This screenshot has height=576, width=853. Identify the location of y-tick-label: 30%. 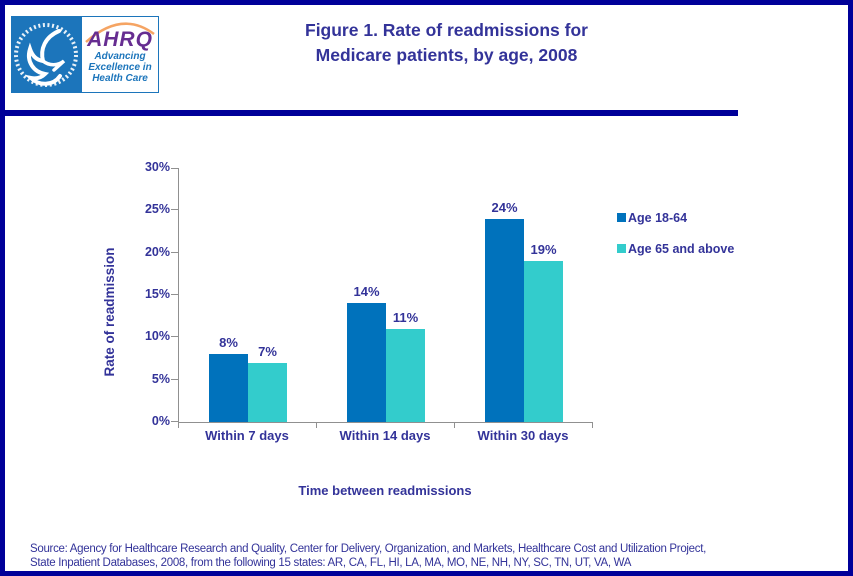
(157, 167).